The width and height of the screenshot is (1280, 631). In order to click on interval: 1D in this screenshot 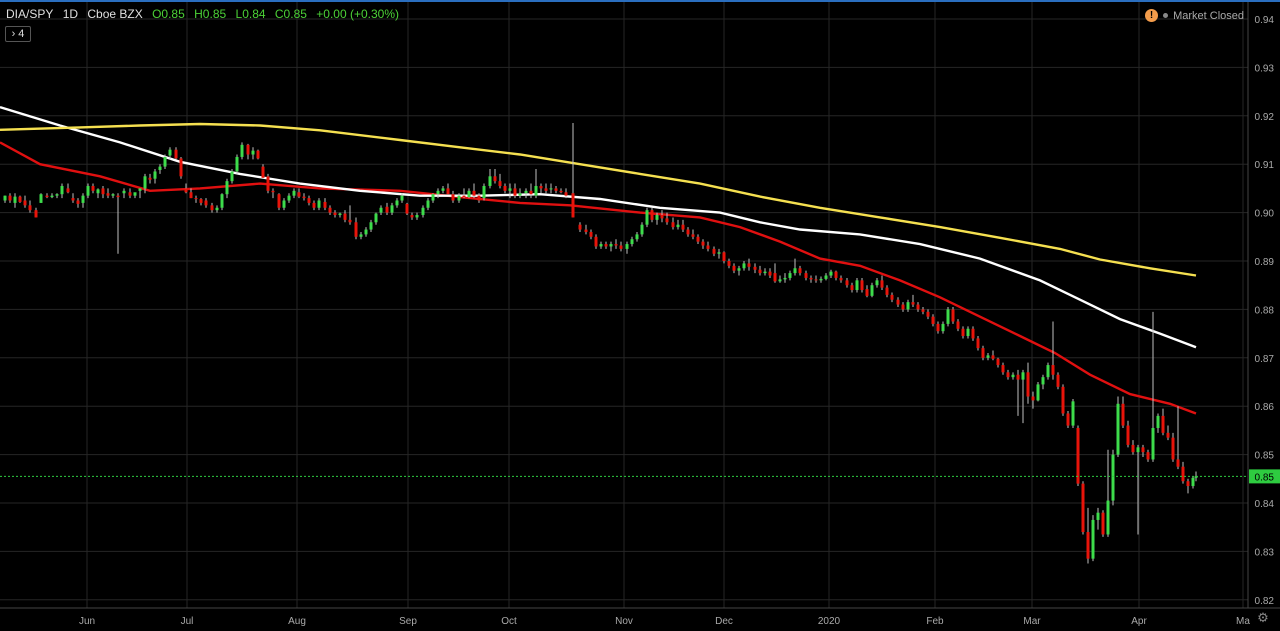, I will do `click(70, 14)`.